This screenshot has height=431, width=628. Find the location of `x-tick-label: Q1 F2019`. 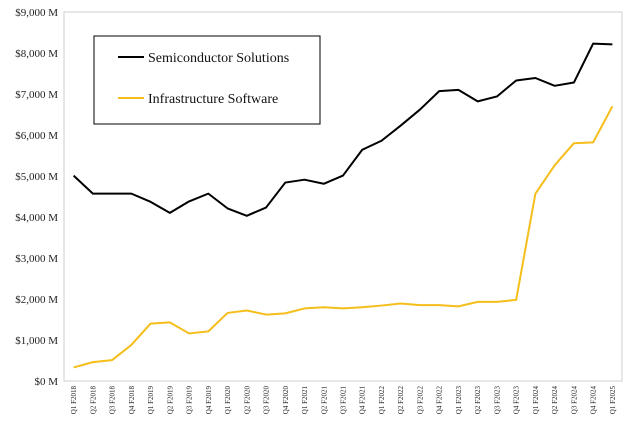

x-tick-label: Q1 F2019 is located at coordinates (151, 400).